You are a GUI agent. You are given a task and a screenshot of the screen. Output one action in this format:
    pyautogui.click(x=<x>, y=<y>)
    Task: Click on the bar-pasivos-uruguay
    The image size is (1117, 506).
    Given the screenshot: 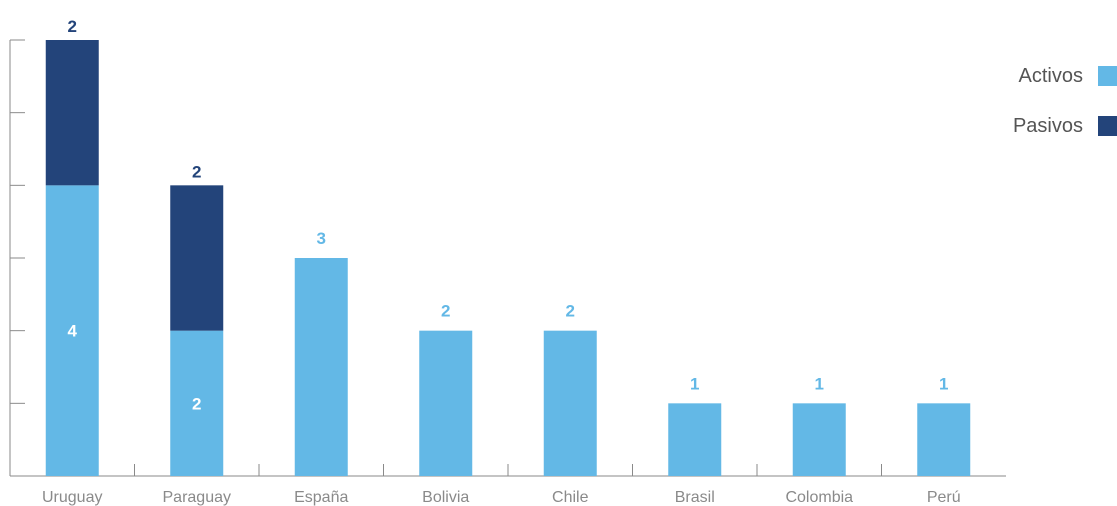 What is the action you would take?
    pyautogui.click(x=72, y=113)
    